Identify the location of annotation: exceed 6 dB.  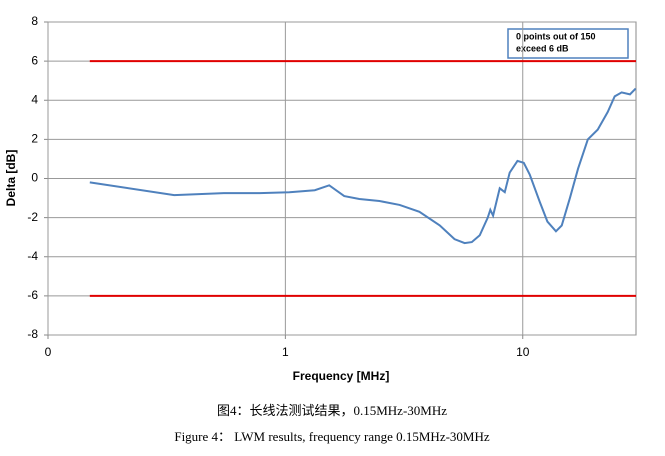
(542, 48).